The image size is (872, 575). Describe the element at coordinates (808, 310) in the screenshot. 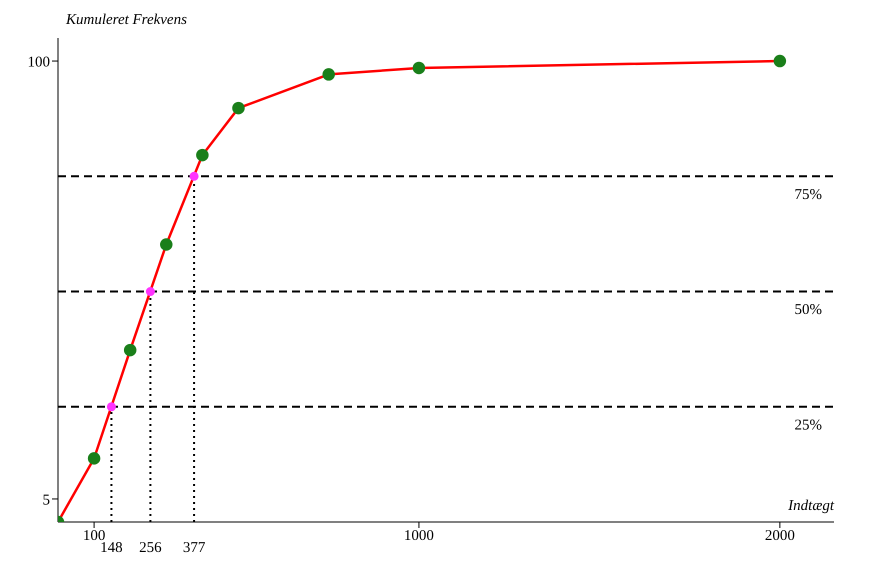

I see `ref-line-label: 50%` at that location.